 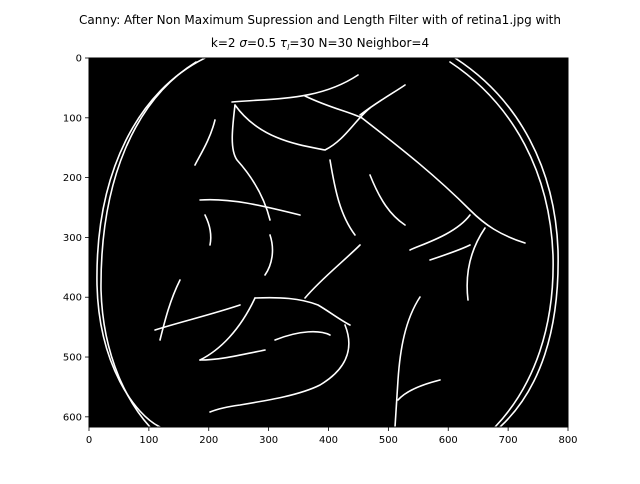 I want to click on y-tick-label: 500, so click(x=72, y=358).